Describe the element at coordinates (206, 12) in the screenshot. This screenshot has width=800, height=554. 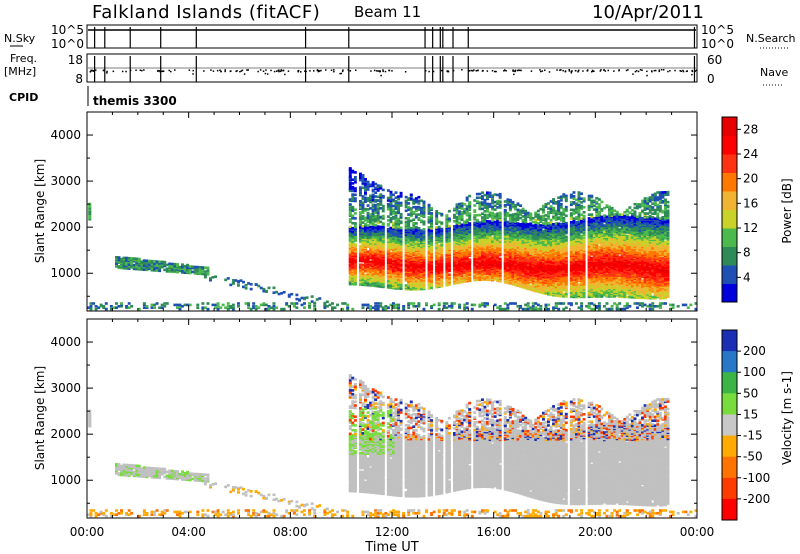
I see `station-title: Falkland Islands (fitACF)` at that location.